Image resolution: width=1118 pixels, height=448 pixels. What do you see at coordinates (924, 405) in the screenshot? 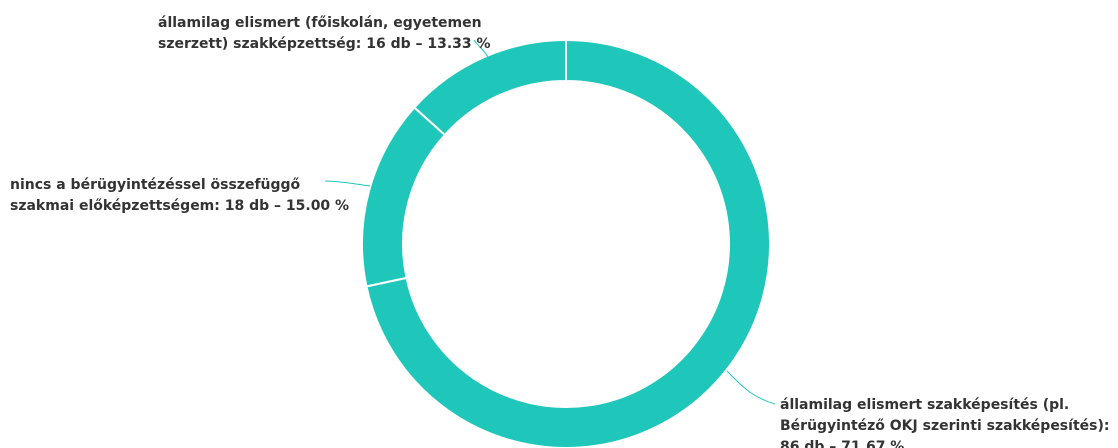
I see `slice-label-0-line-1: államilag elismert szakképesítés (pl.` at bounding box center [924, 405].